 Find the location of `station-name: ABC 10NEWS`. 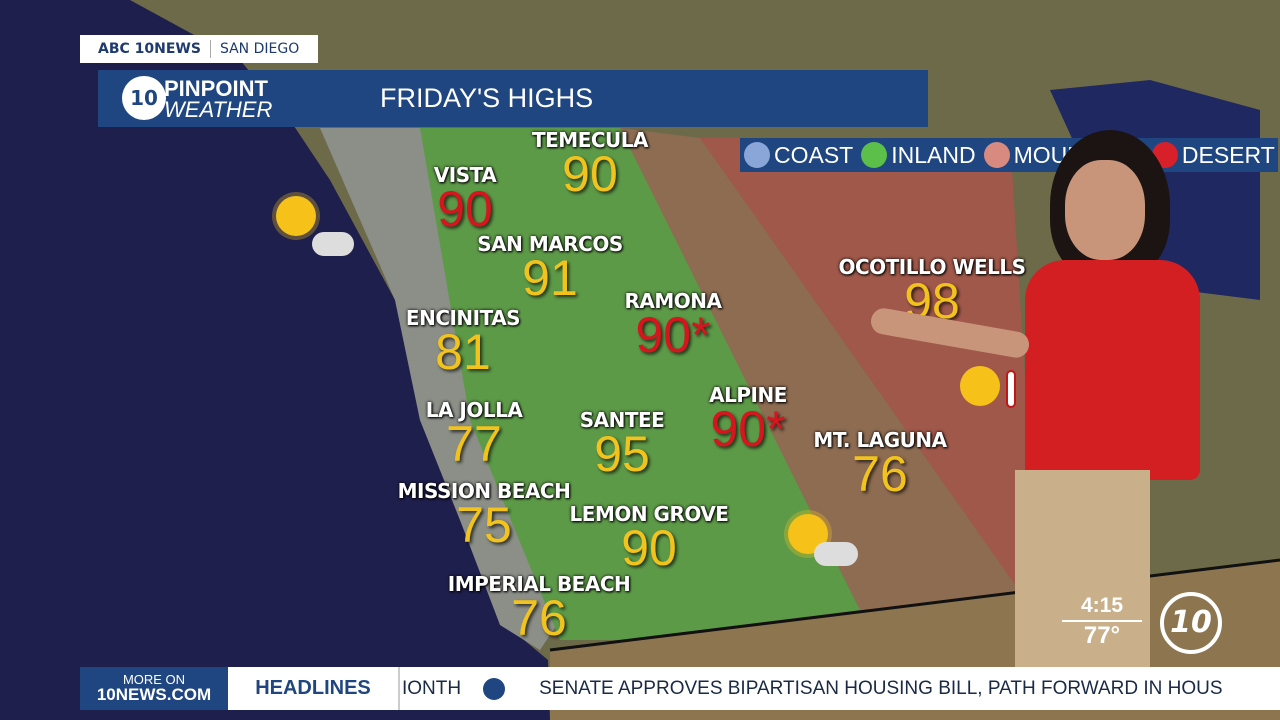

station-name: ABC 10NEWS is located at coordinates (149, 49).